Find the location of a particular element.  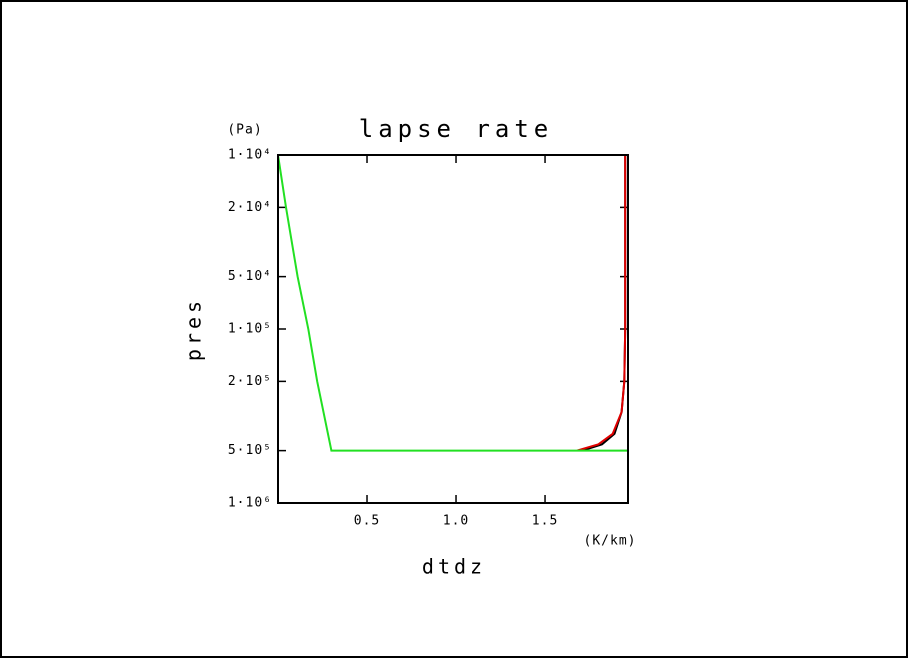

y-tick-label: 5·10⁴ is located at coordinates (250, 276).